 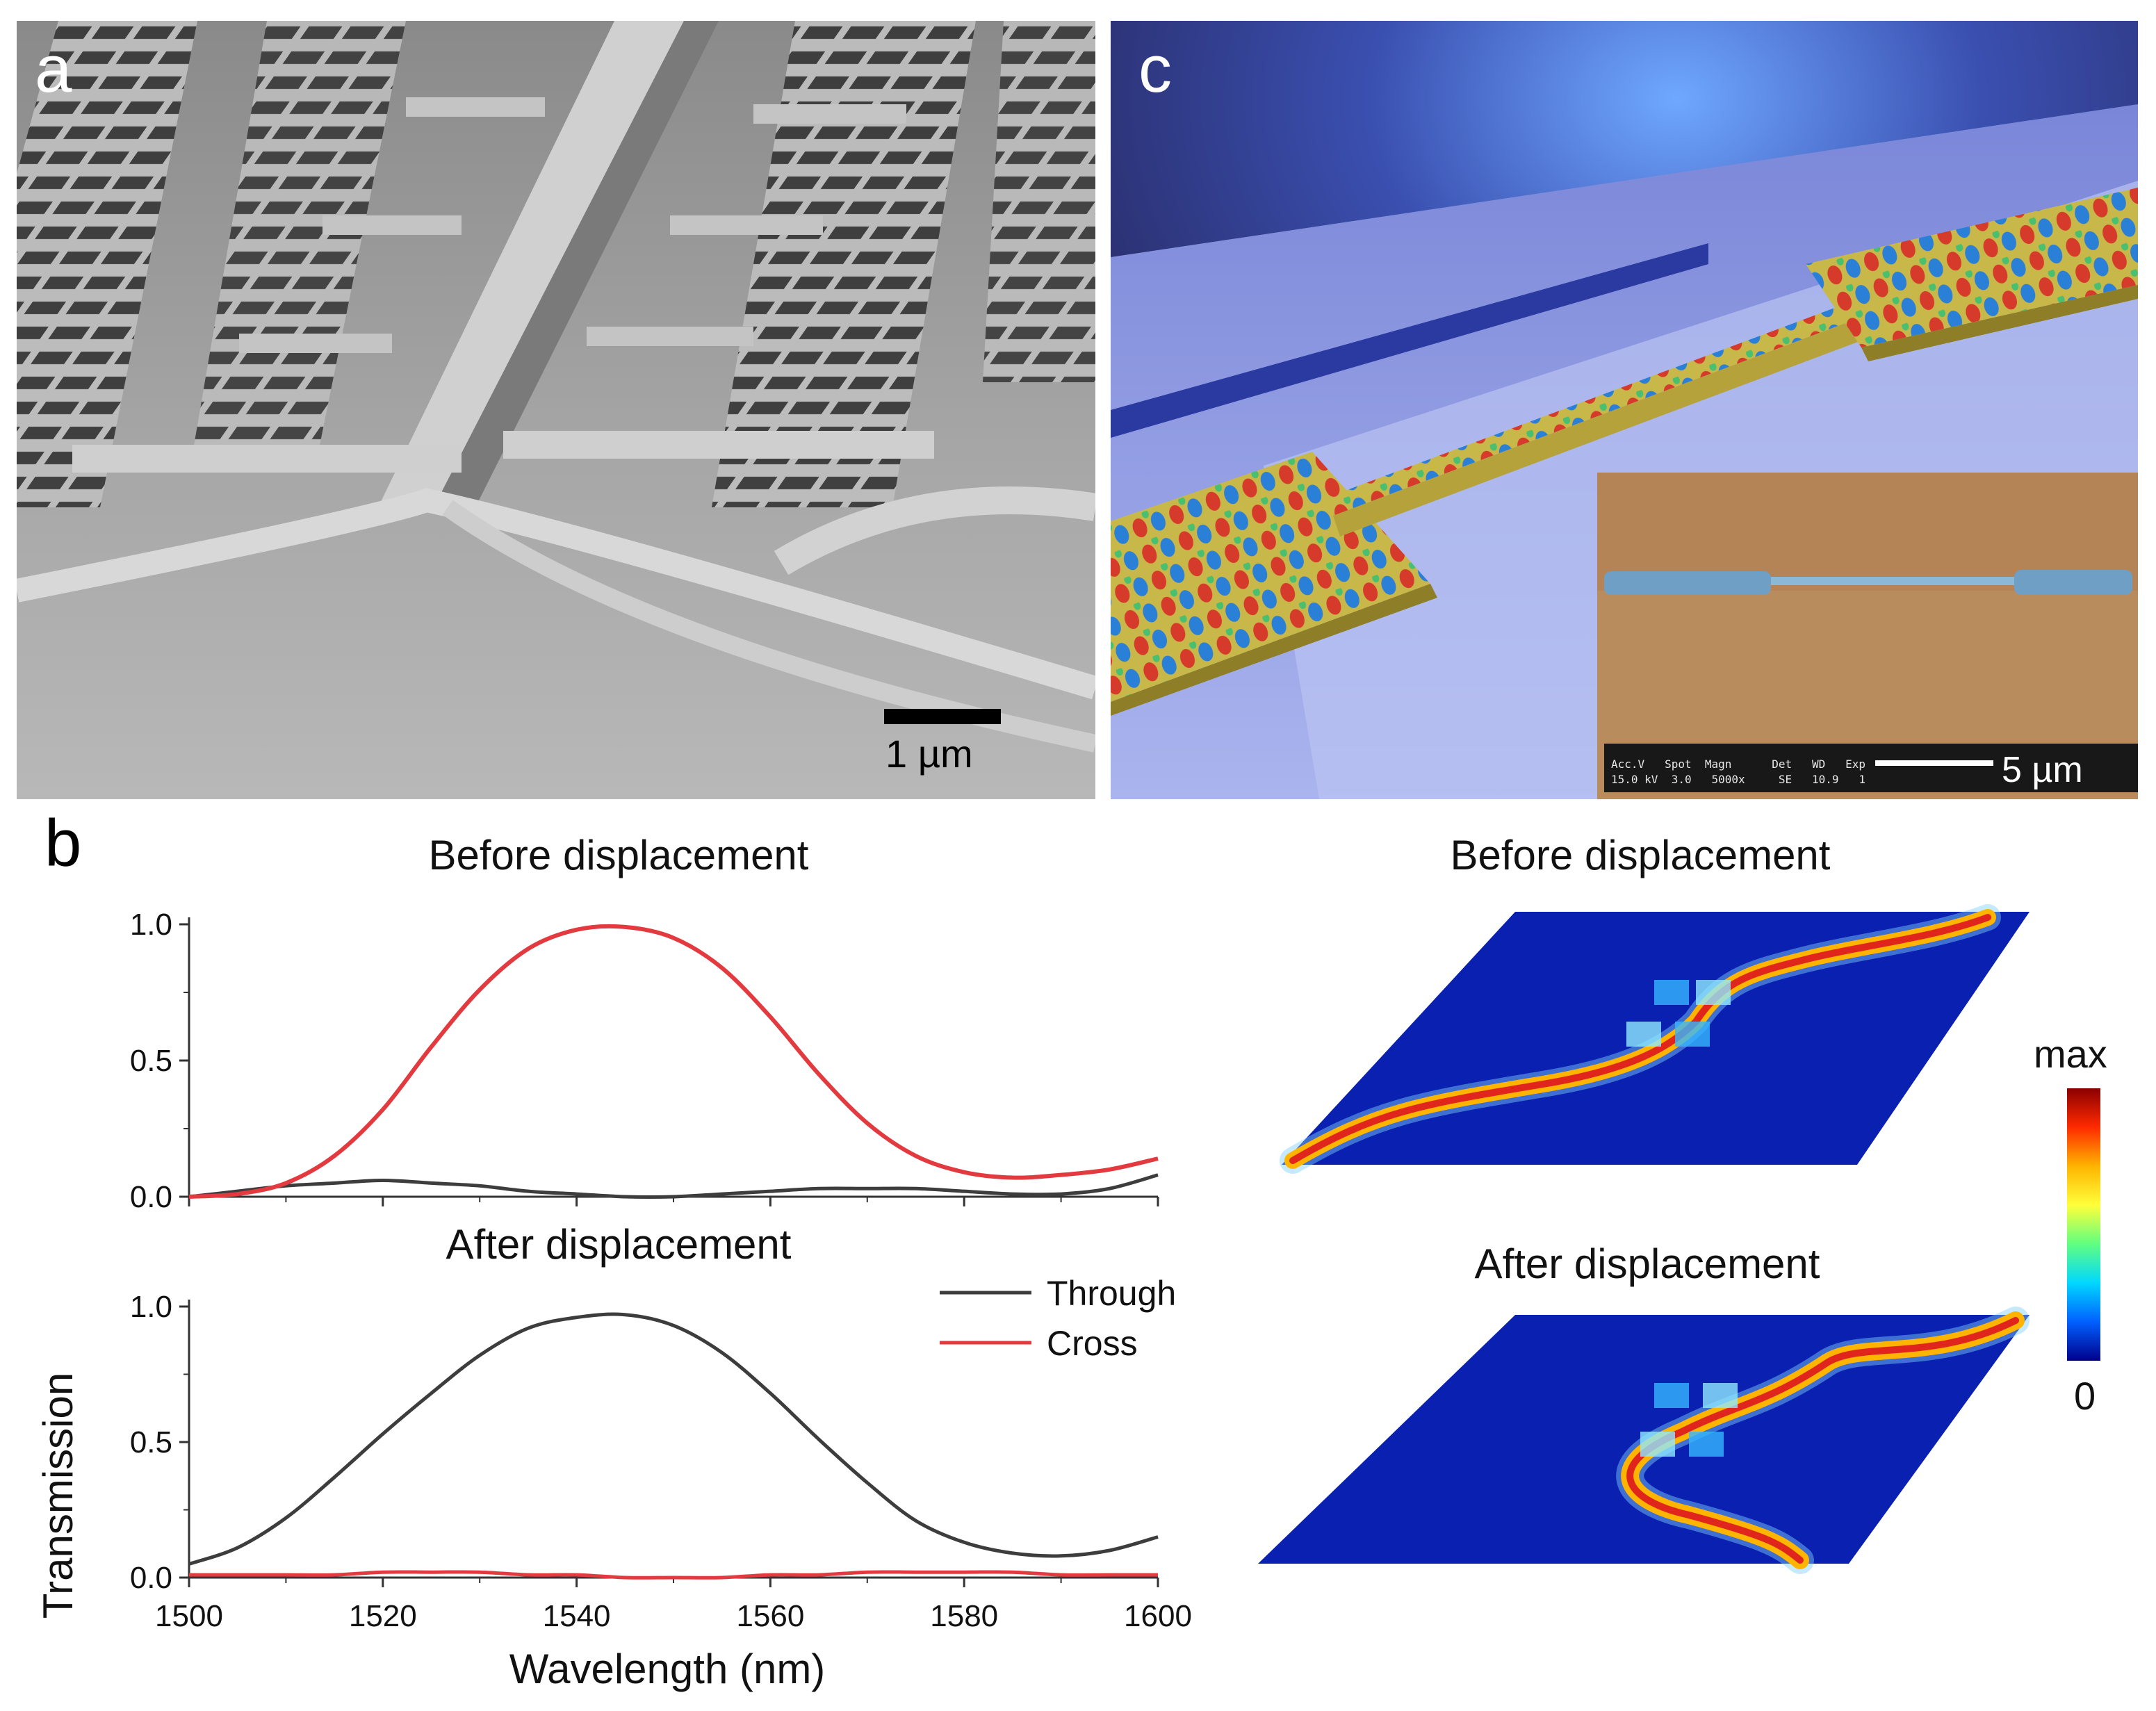 What do you see at coordinates (929, 754) in the screenshot?
I see `scale-bar-label: 1 µm` at bounding box center [929, 754].